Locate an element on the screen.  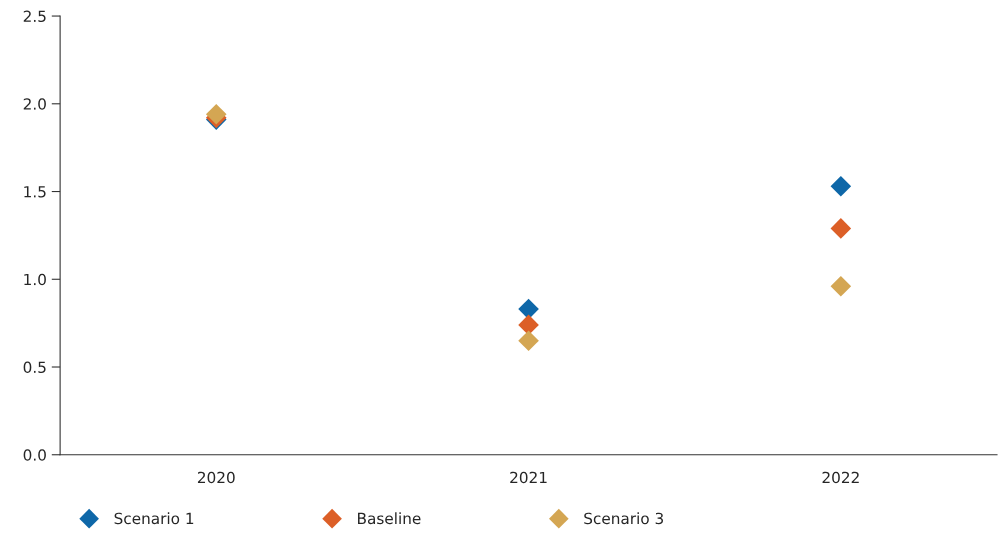
y-tick-label: 1.0 is located at coordinates (35, 279).